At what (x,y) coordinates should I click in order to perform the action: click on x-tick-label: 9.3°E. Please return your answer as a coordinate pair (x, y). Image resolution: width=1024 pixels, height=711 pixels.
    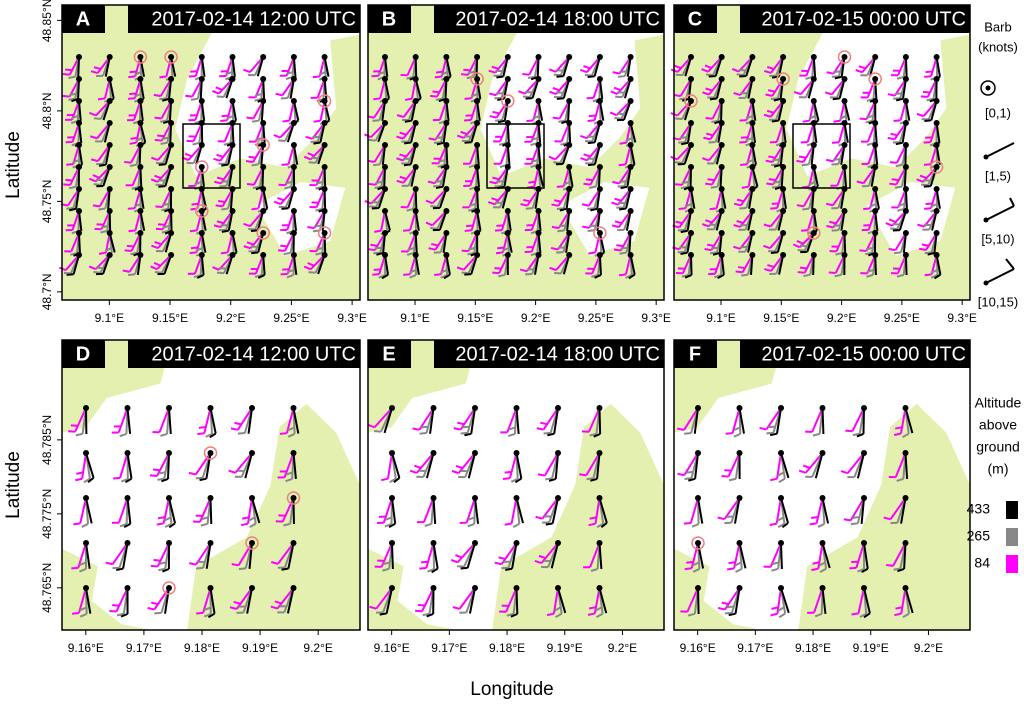
    Looking at the image, I should click on (961, 318).